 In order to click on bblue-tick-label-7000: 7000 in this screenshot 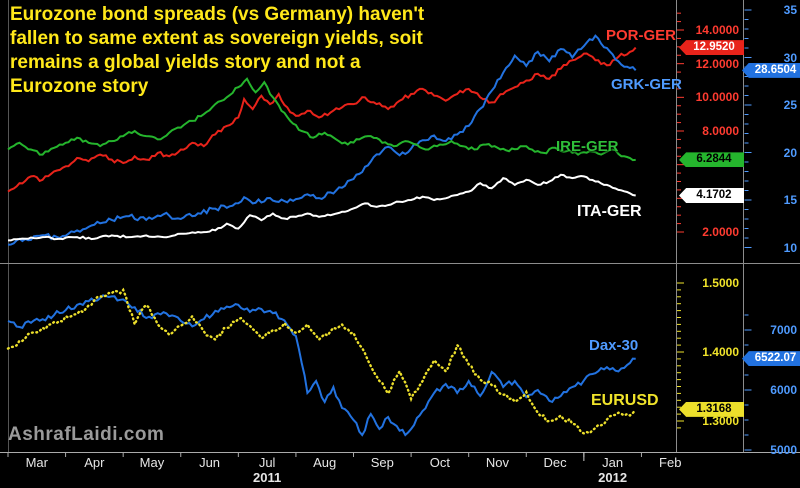, I will do `click(783, 330)`.